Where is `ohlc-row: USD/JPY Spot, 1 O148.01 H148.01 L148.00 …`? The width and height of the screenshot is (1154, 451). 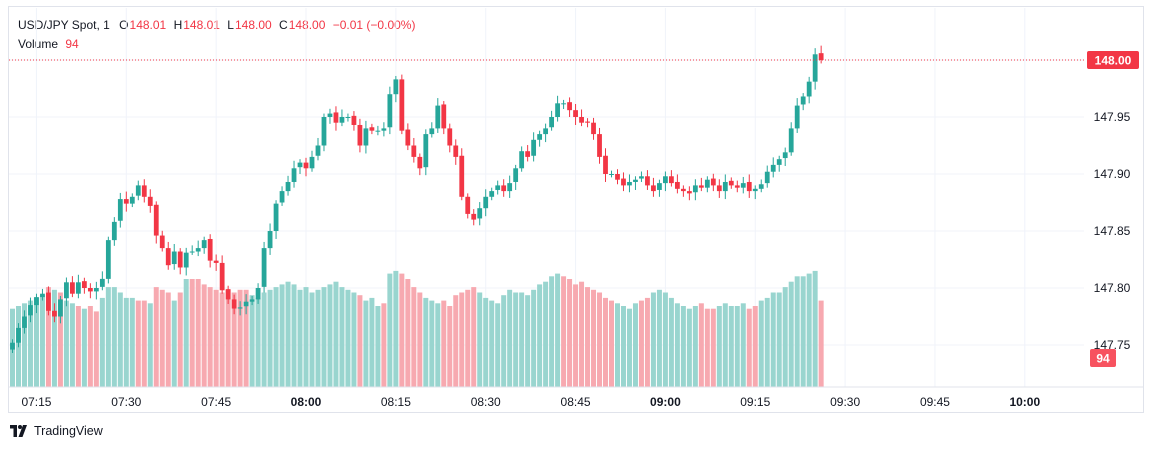 ohlc-row: USD/JPY Spot, 1 O148.01 H148.01 L148.00 … is located at coordinates (216, 25).